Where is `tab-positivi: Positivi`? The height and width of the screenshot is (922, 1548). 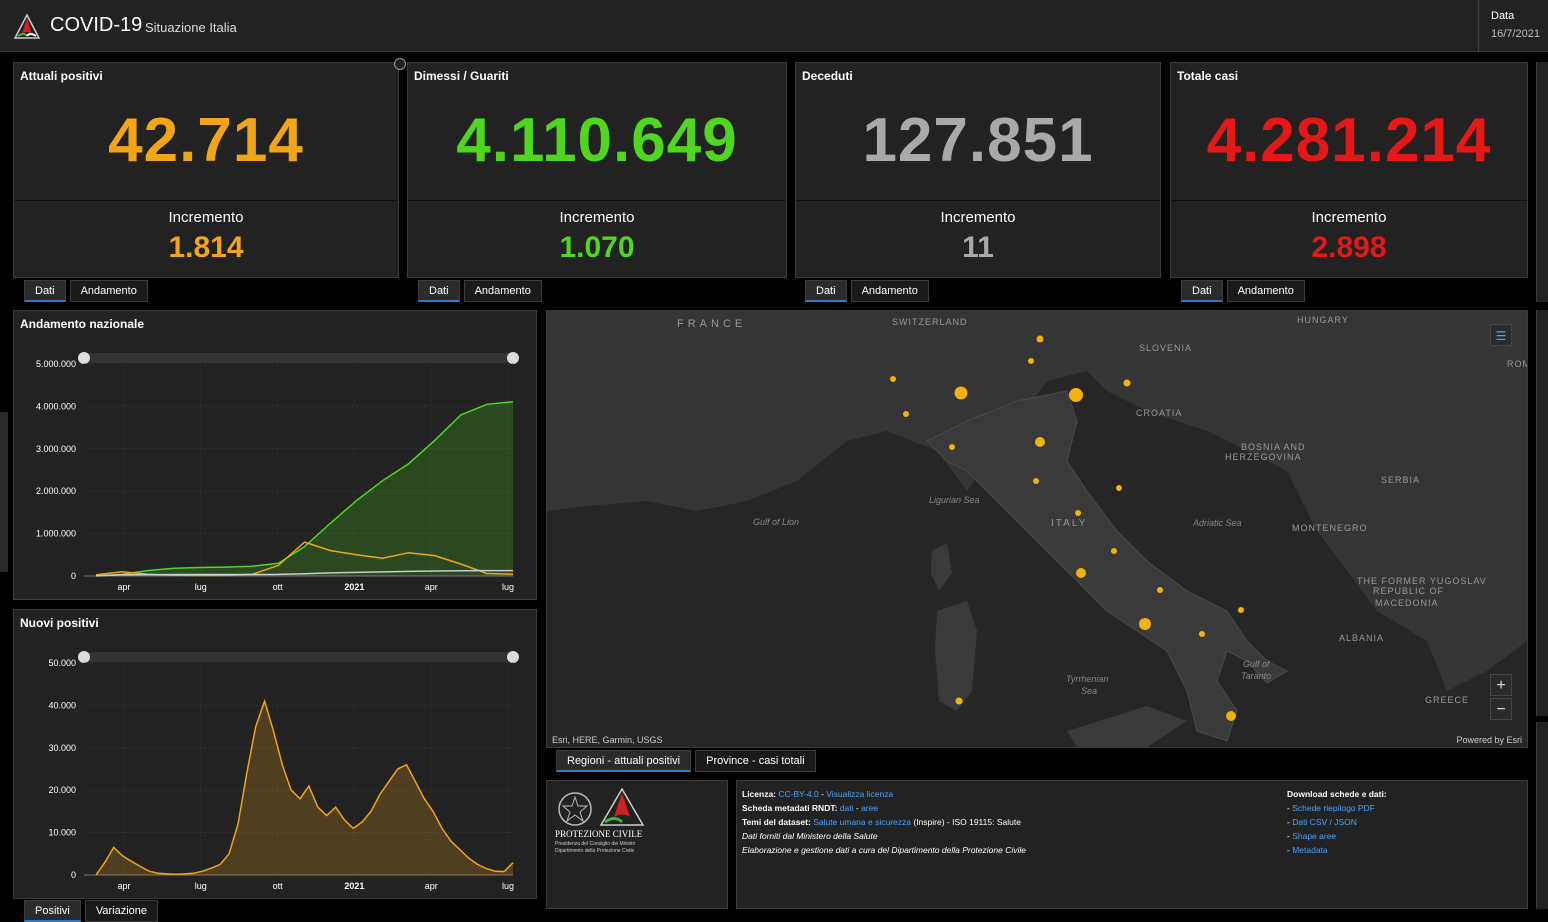 tab-positivi: Positivi is located at coordinates (52, 911).